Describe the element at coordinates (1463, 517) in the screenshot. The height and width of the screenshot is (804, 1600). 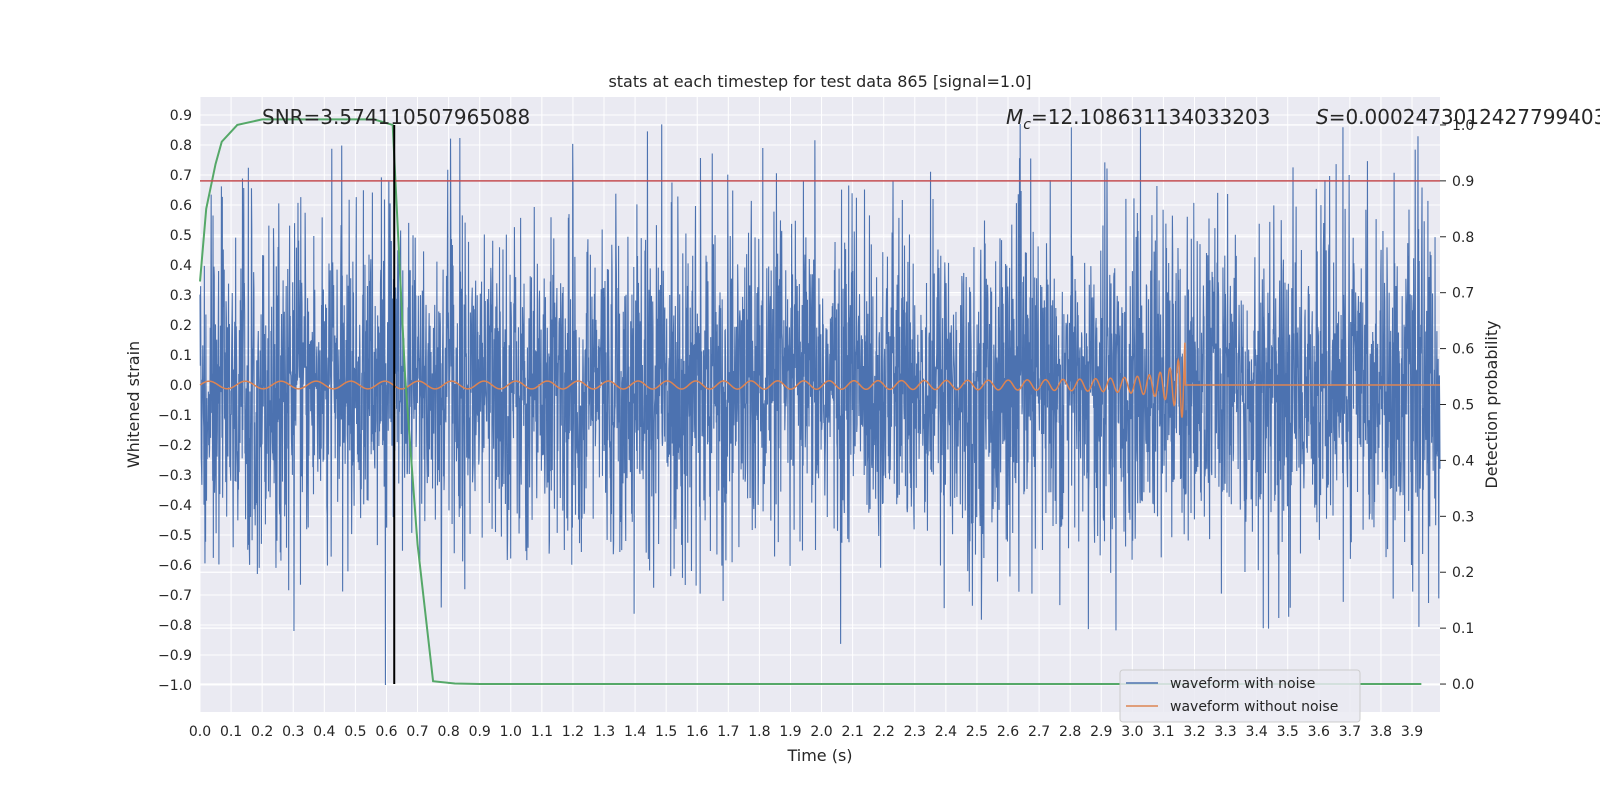
I see `y2-tick-label: 0.3` at that location.